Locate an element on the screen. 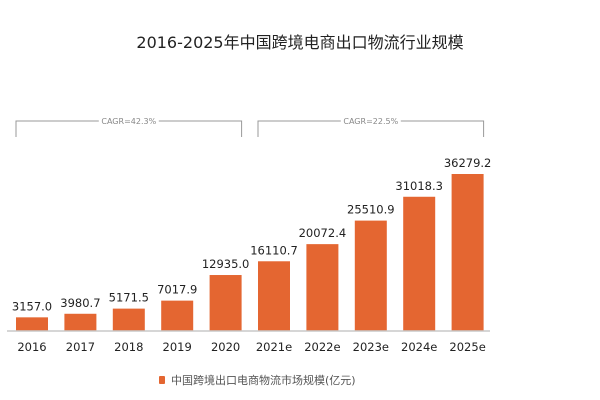  x-tick-2021e: 2021e is located at coordinates (274, 347).